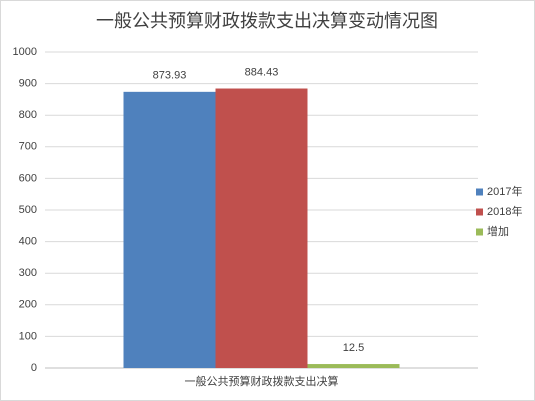 This screenshot has height=401, width=535. What do you see at coordinates (28, 305) in the screenshot?
I see `y-tick-label: 200` at bounding box center [28, 305].